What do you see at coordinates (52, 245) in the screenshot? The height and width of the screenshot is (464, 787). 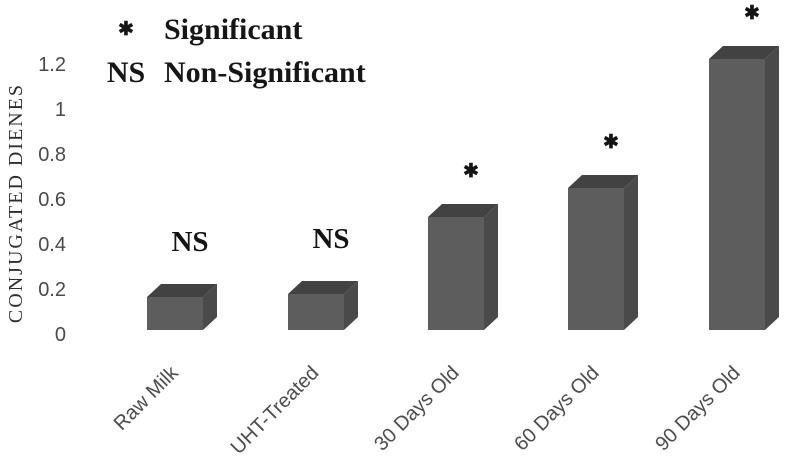 I see `y-tick-label: 0.4` at bounding box center [52, 245].